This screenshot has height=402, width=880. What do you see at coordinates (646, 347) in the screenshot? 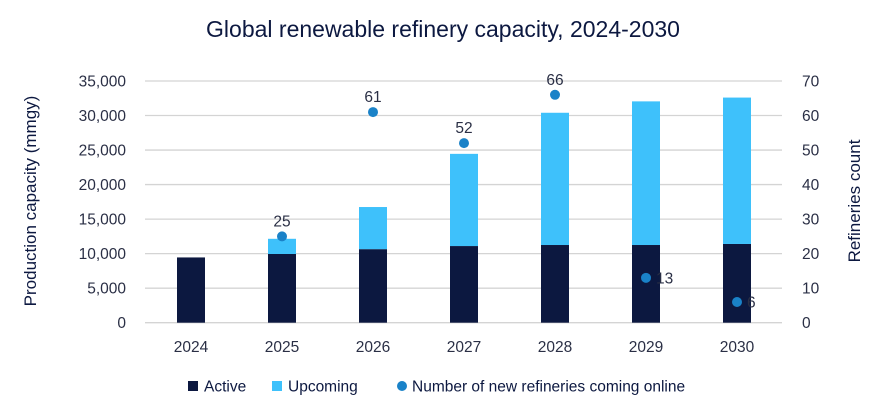
I see `x-tick-label: 2029` at bounding box center [646, 347].